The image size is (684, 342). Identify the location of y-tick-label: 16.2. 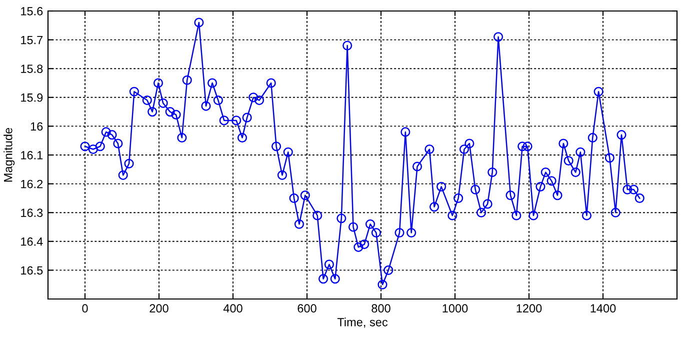
(32, 184).